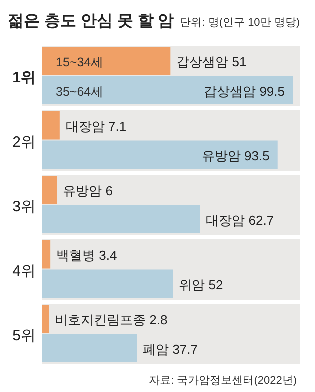 Image resolution: width=315 pixels, height=392 pixels. Describe the element at coordinates (96, 126) in the screenshot. I see `data-label: 대장암 7.1` at that location.